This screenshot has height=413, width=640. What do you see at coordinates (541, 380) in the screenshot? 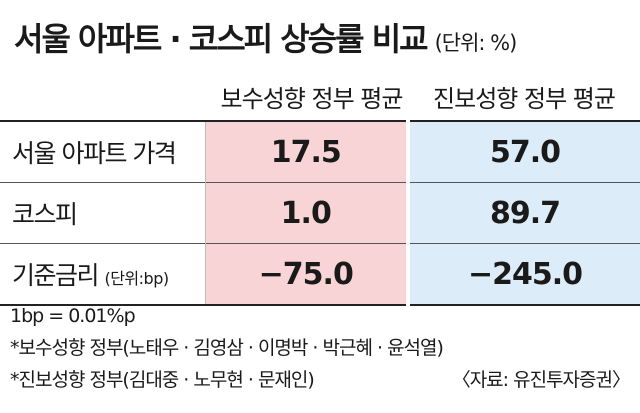
I see `source-label: 〈자료: 유진투자증권〉` at bounding box center [541, 380].